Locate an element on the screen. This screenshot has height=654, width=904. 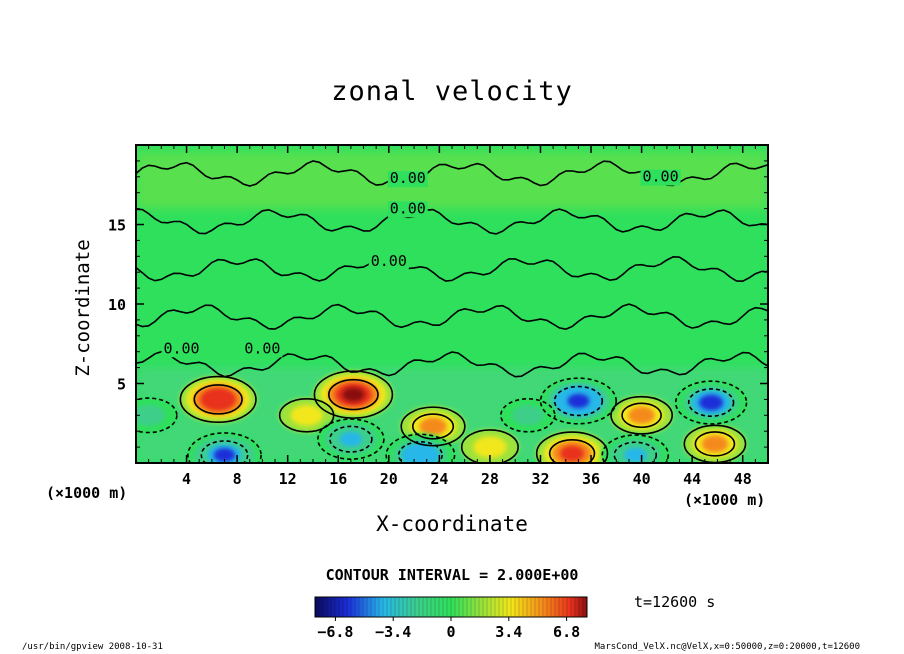
x-tick-label: 4 is located at coordinates (186, 479).